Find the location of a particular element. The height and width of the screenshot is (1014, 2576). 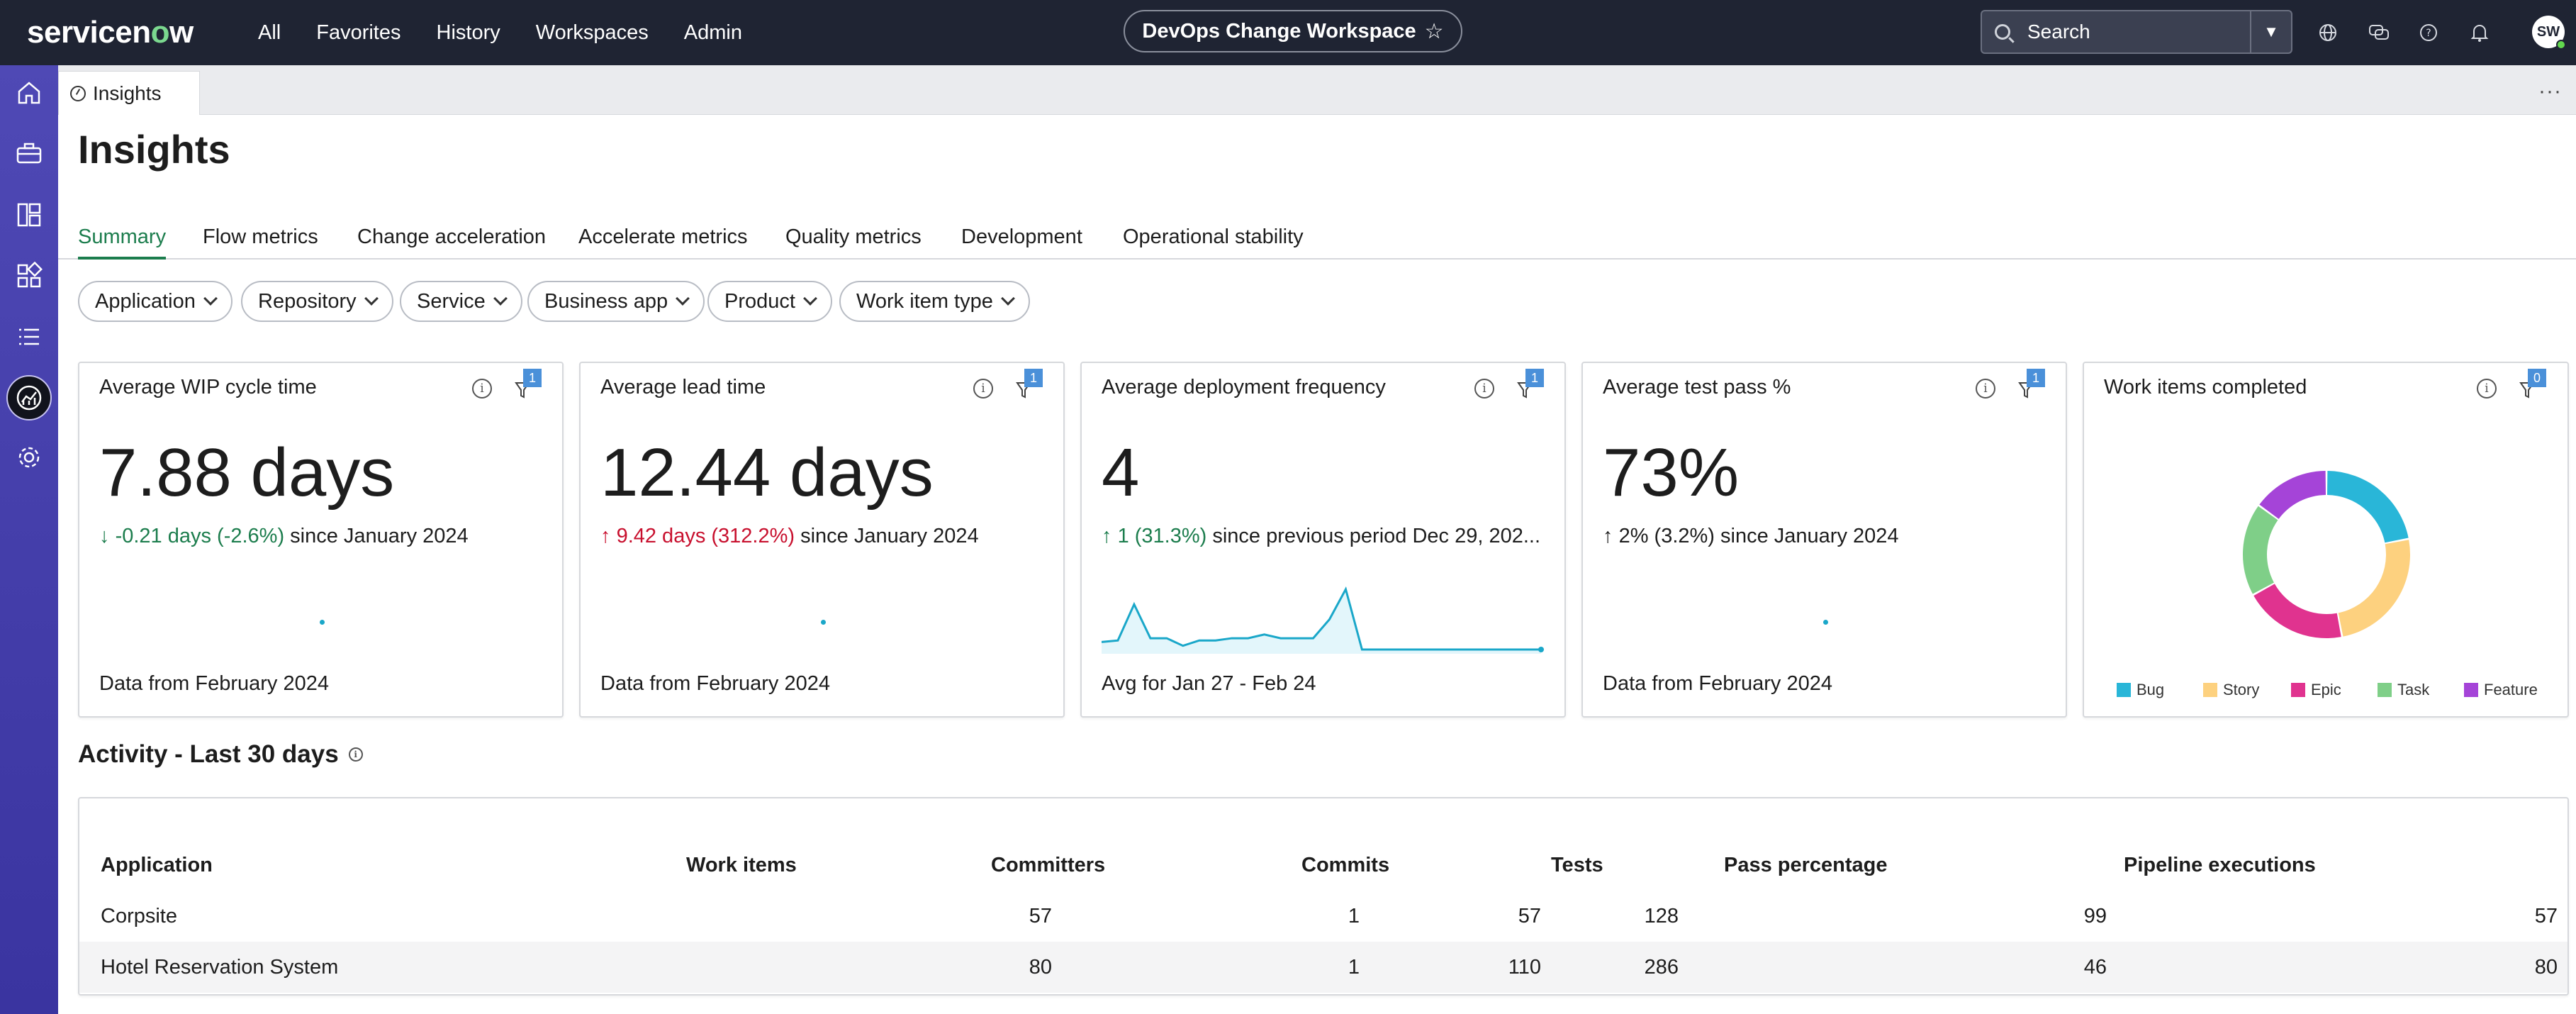

nav-admin: Admin is located at coordinates (713, 32).